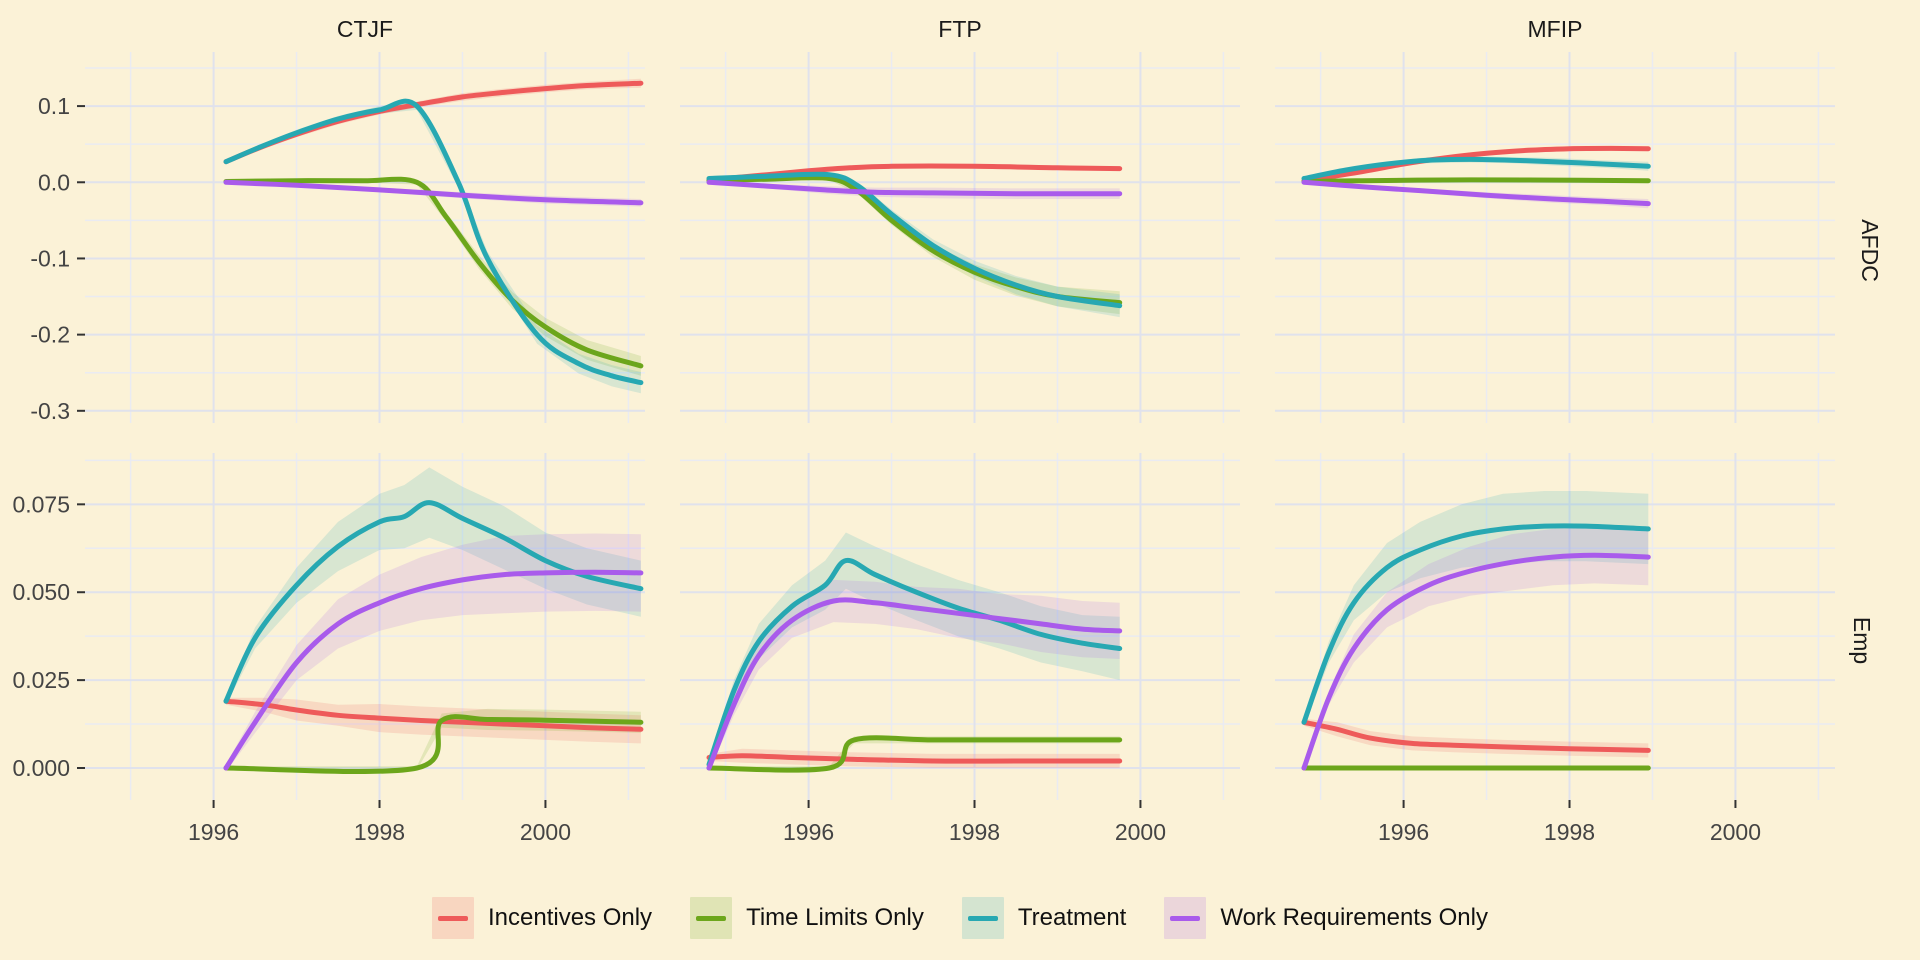 The width and height of the screenshot is (1920, 960). I want to click on line-workreq-CTJF-Emp, so click(433, 670).